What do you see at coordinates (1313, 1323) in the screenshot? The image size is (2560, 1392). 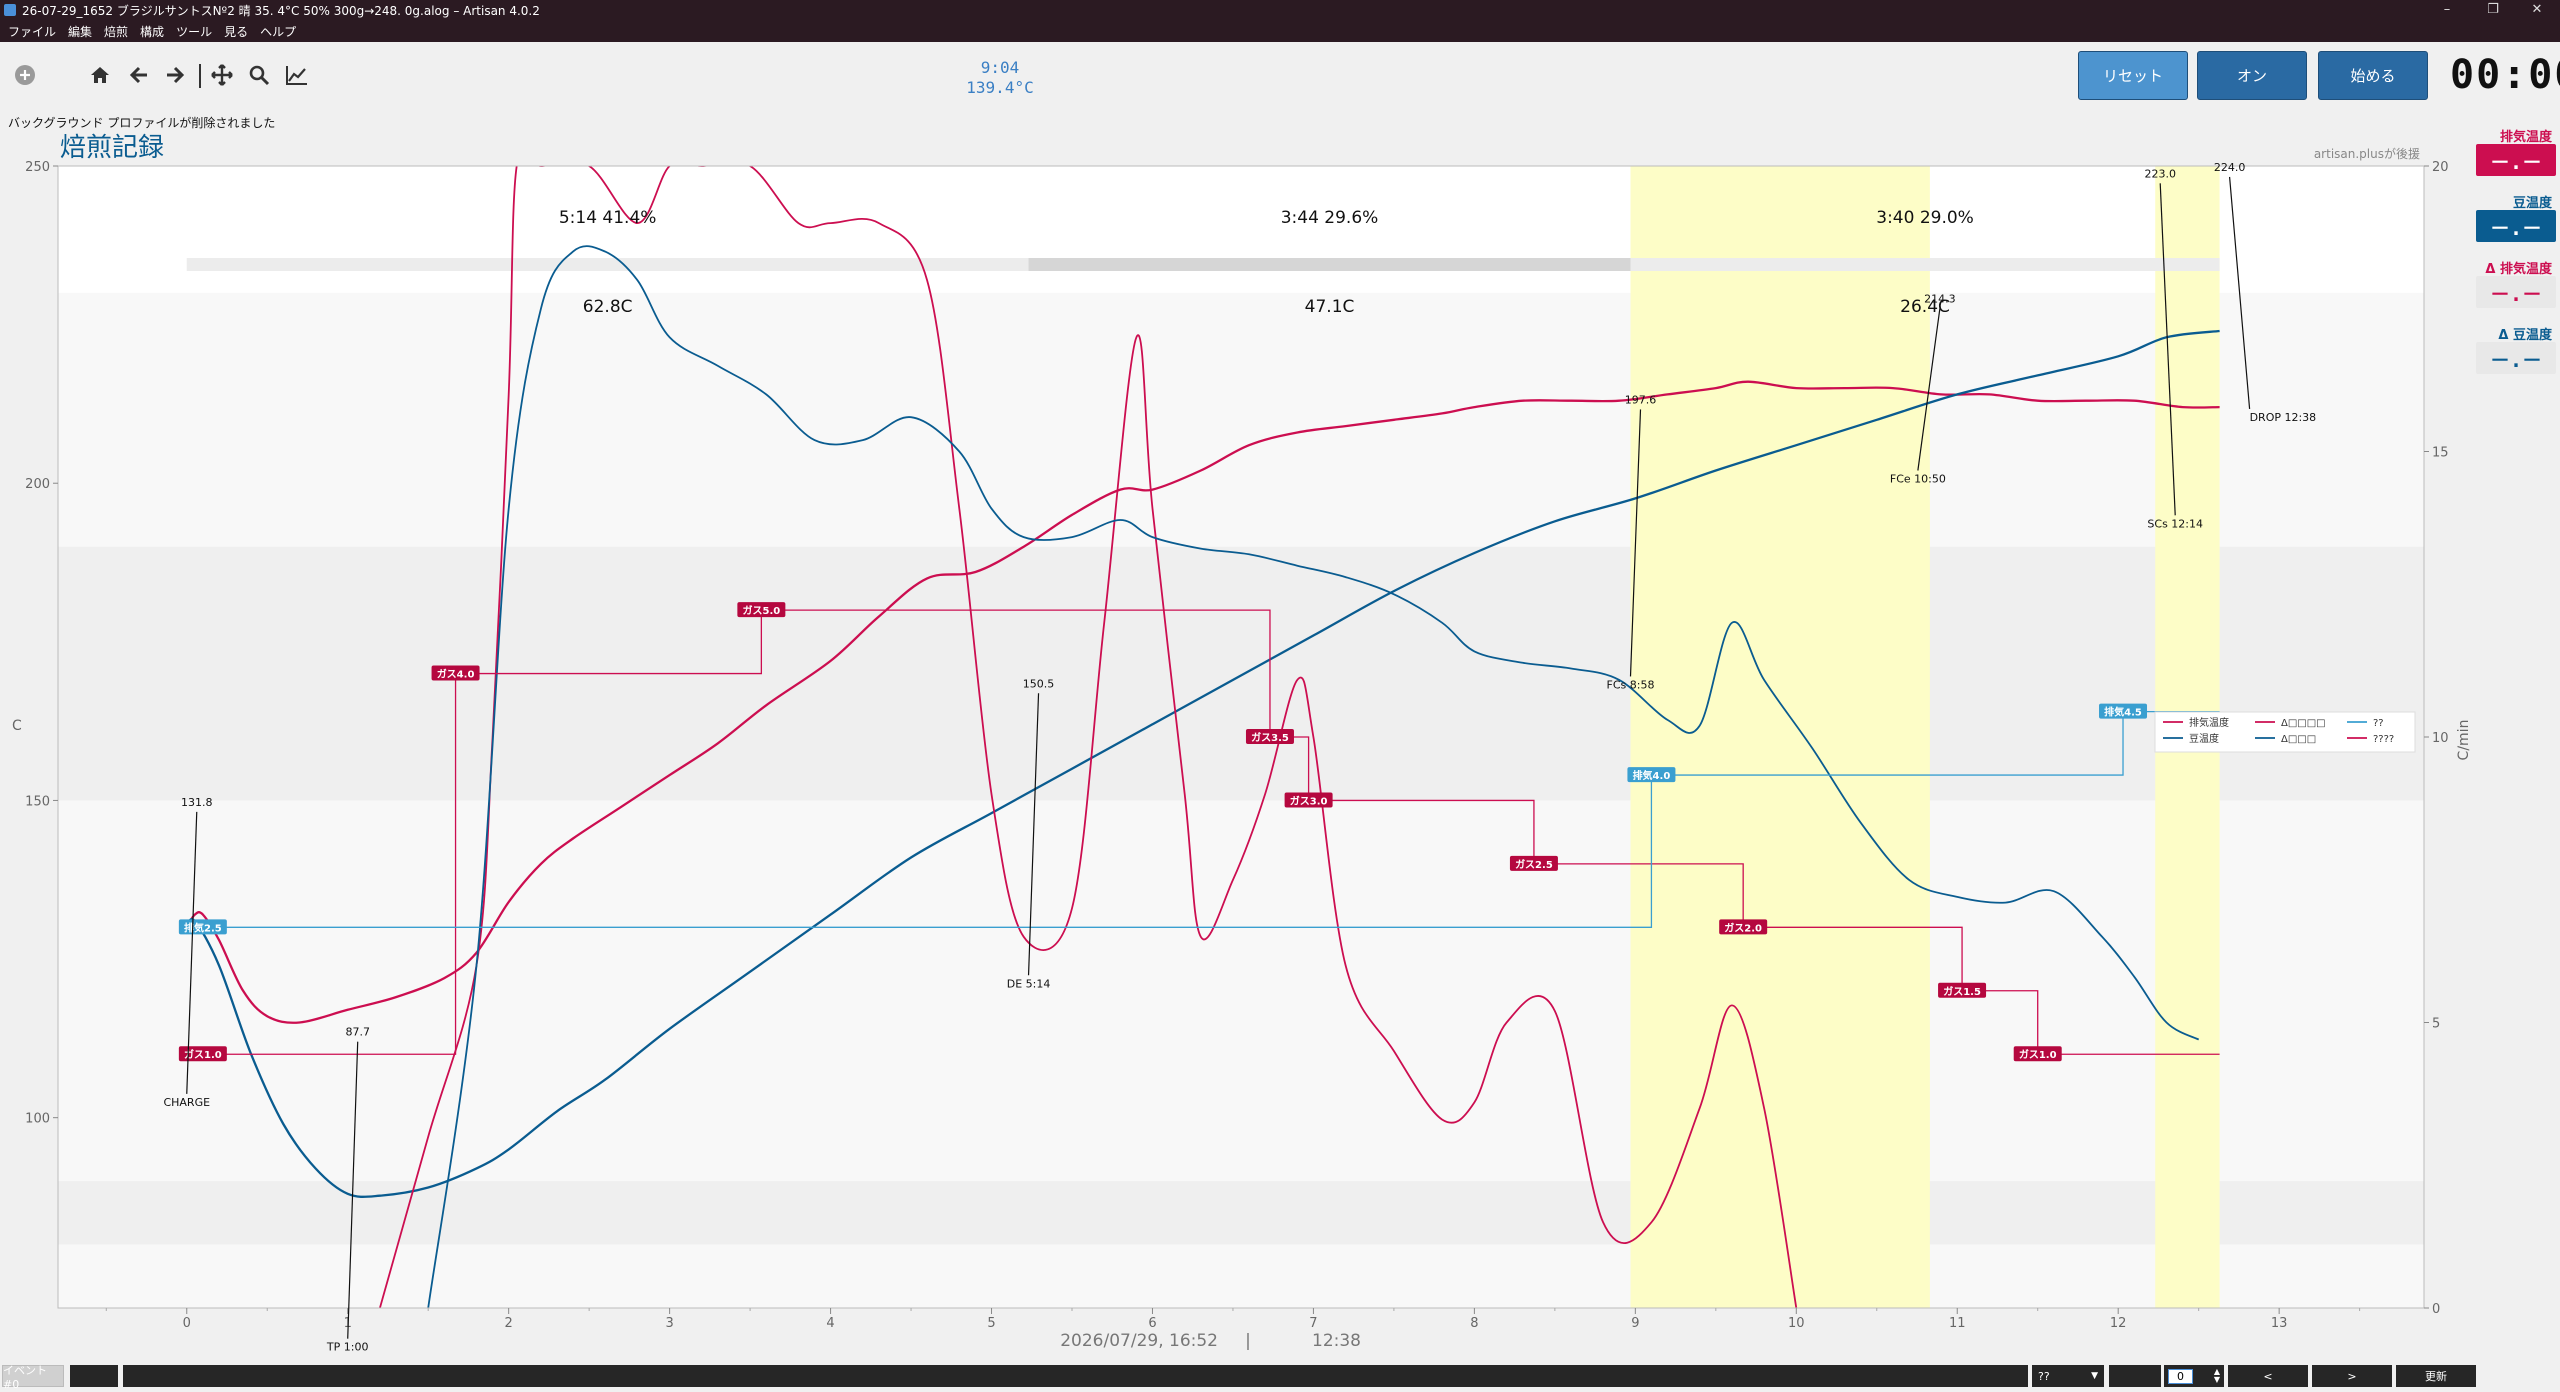 I see `x-tick-label: 7` at bounding box center [1313, 1323].